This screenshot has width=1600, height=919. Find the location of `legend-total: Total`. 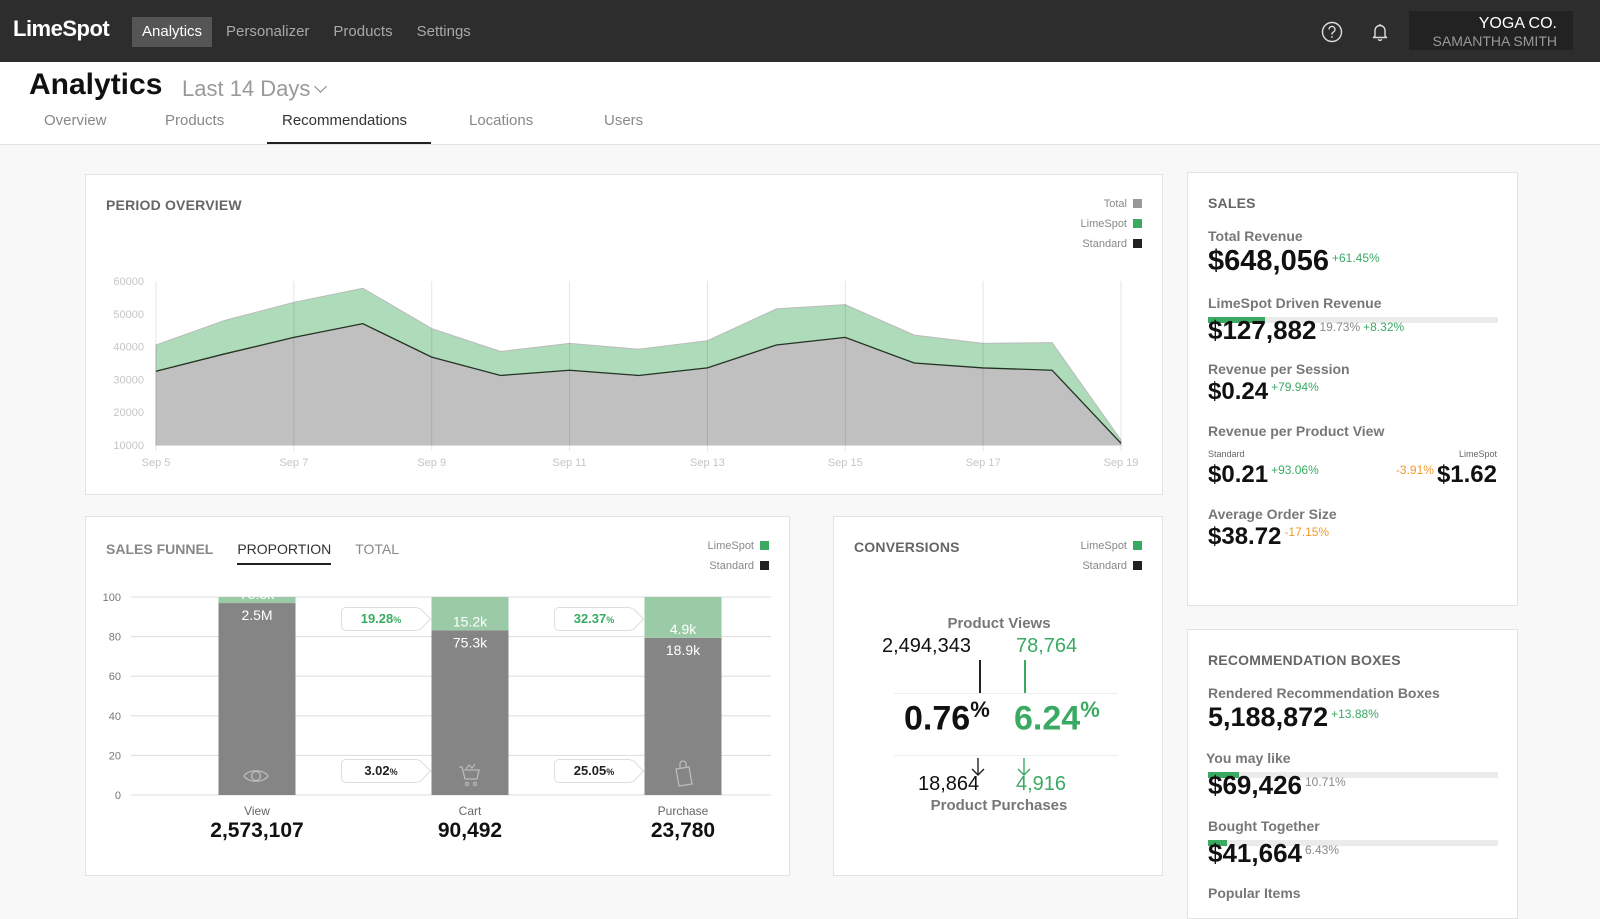

legend-total: Total is located at coordinates (1111, 204).